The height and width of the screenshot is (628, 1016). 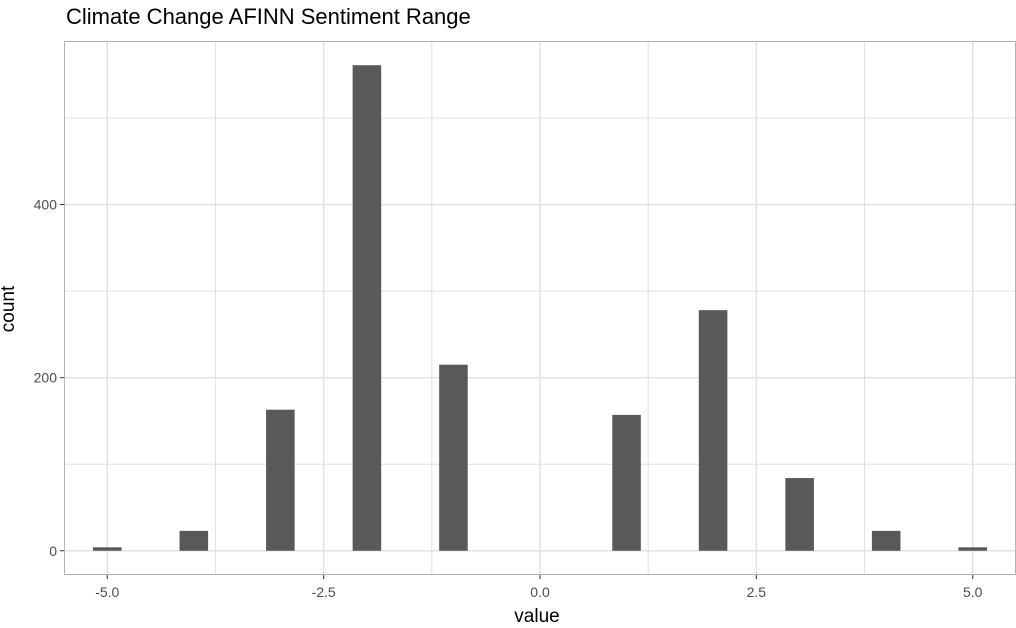 I want to click on y-tick-label: 200, so click(x=46, y=378).